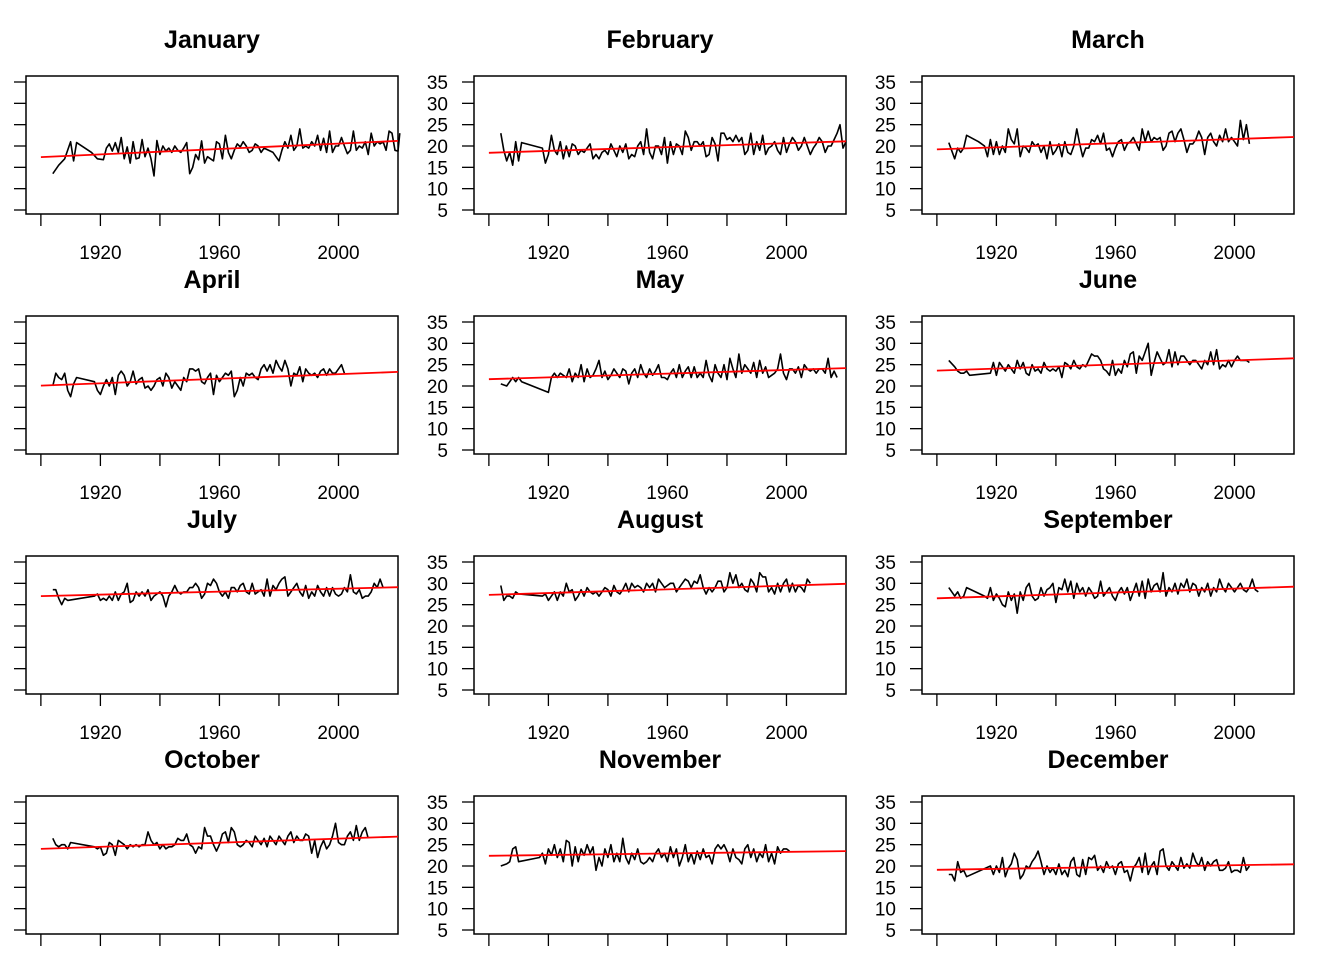  What do you see at coordinates (667, 493) in the screenshot?
I see `panel-may-x-tick-label: 1960` at bounding box center [667, 493].